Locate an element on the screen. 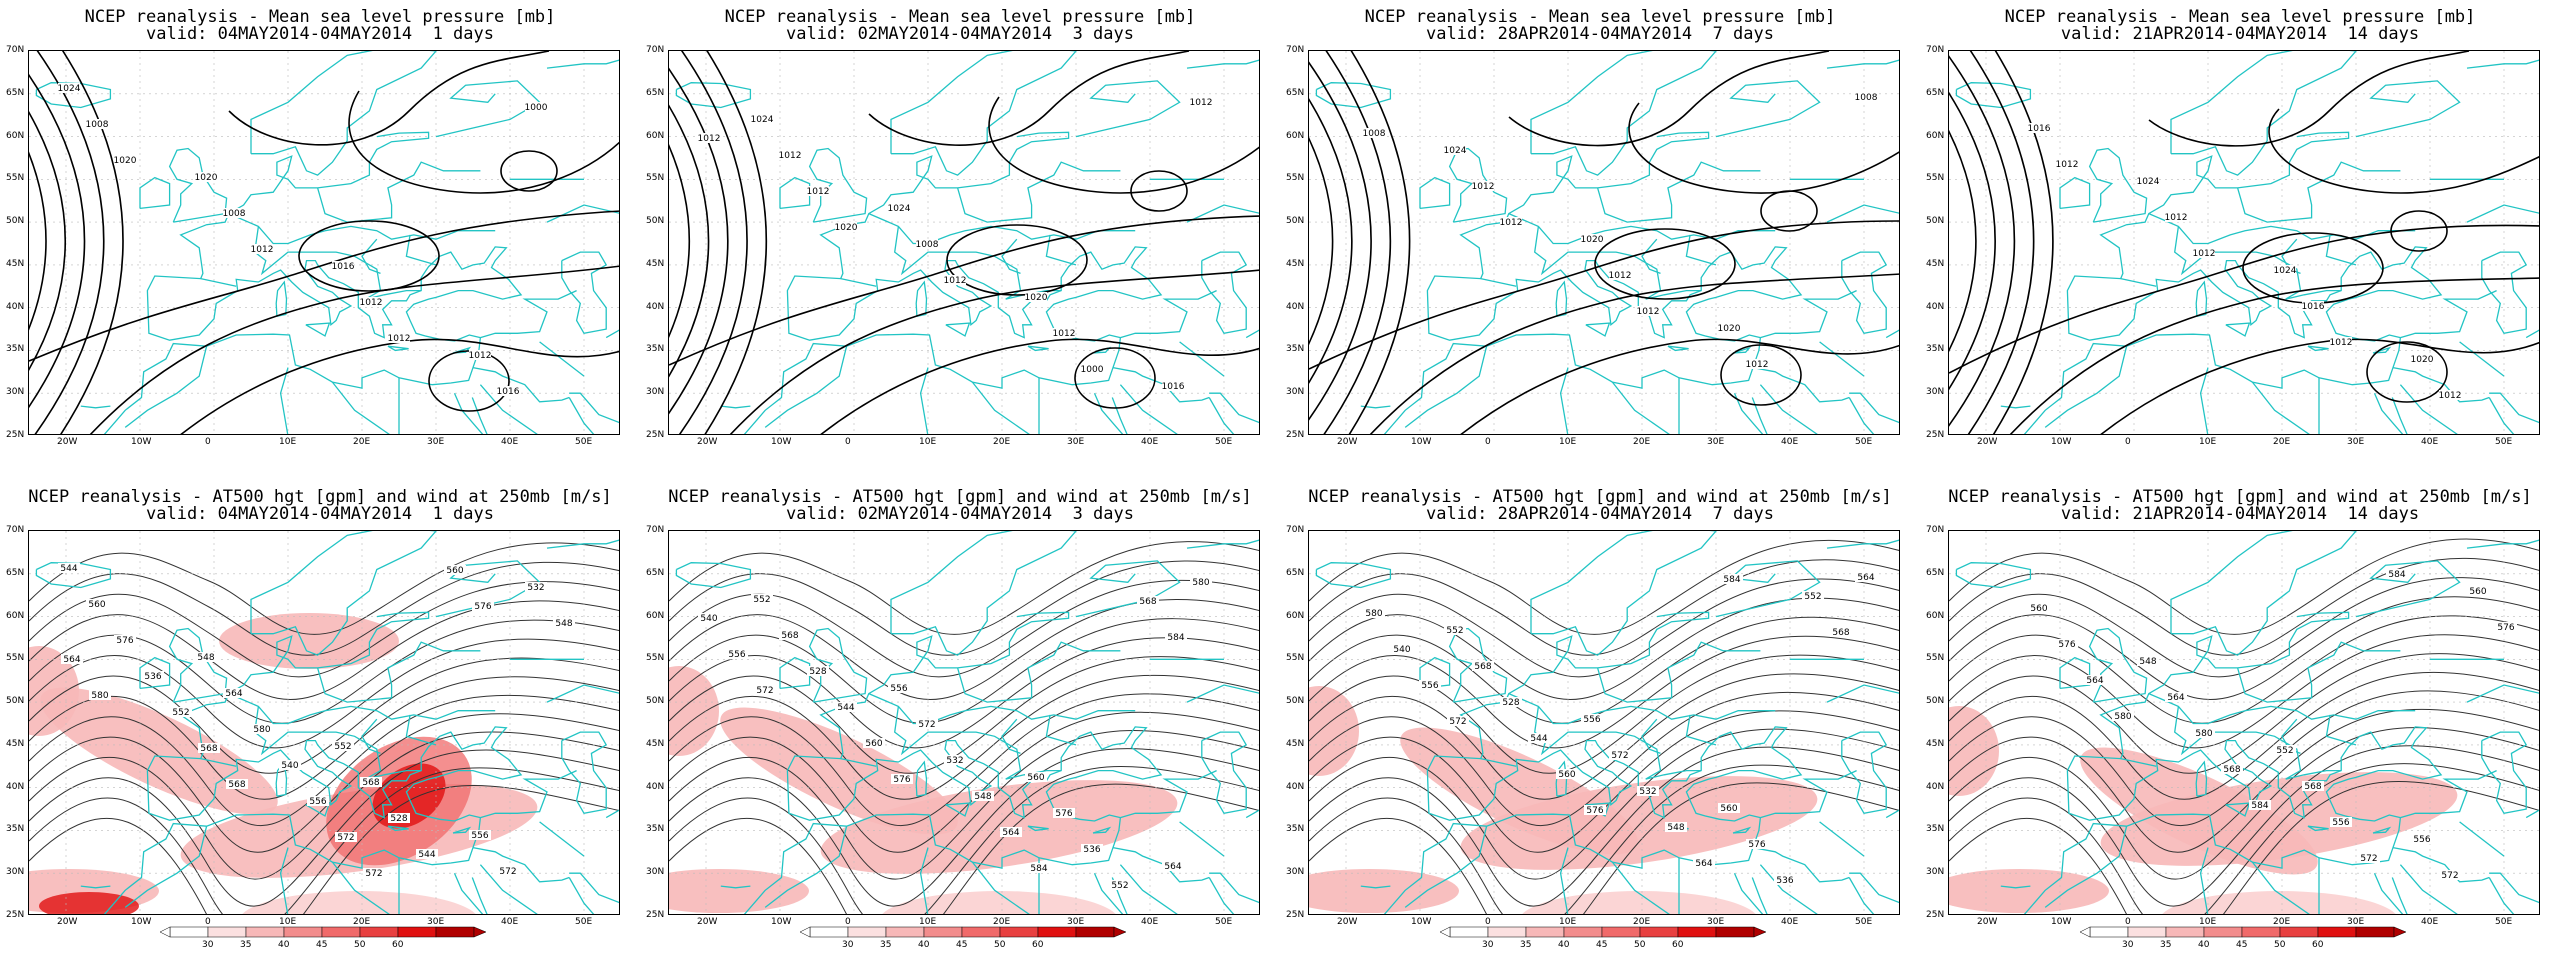 The image size is (2560, 960). panel-valid-period: valid: 02MAY2014-04MAY2014 3 days is located at coordinates (960, 34).